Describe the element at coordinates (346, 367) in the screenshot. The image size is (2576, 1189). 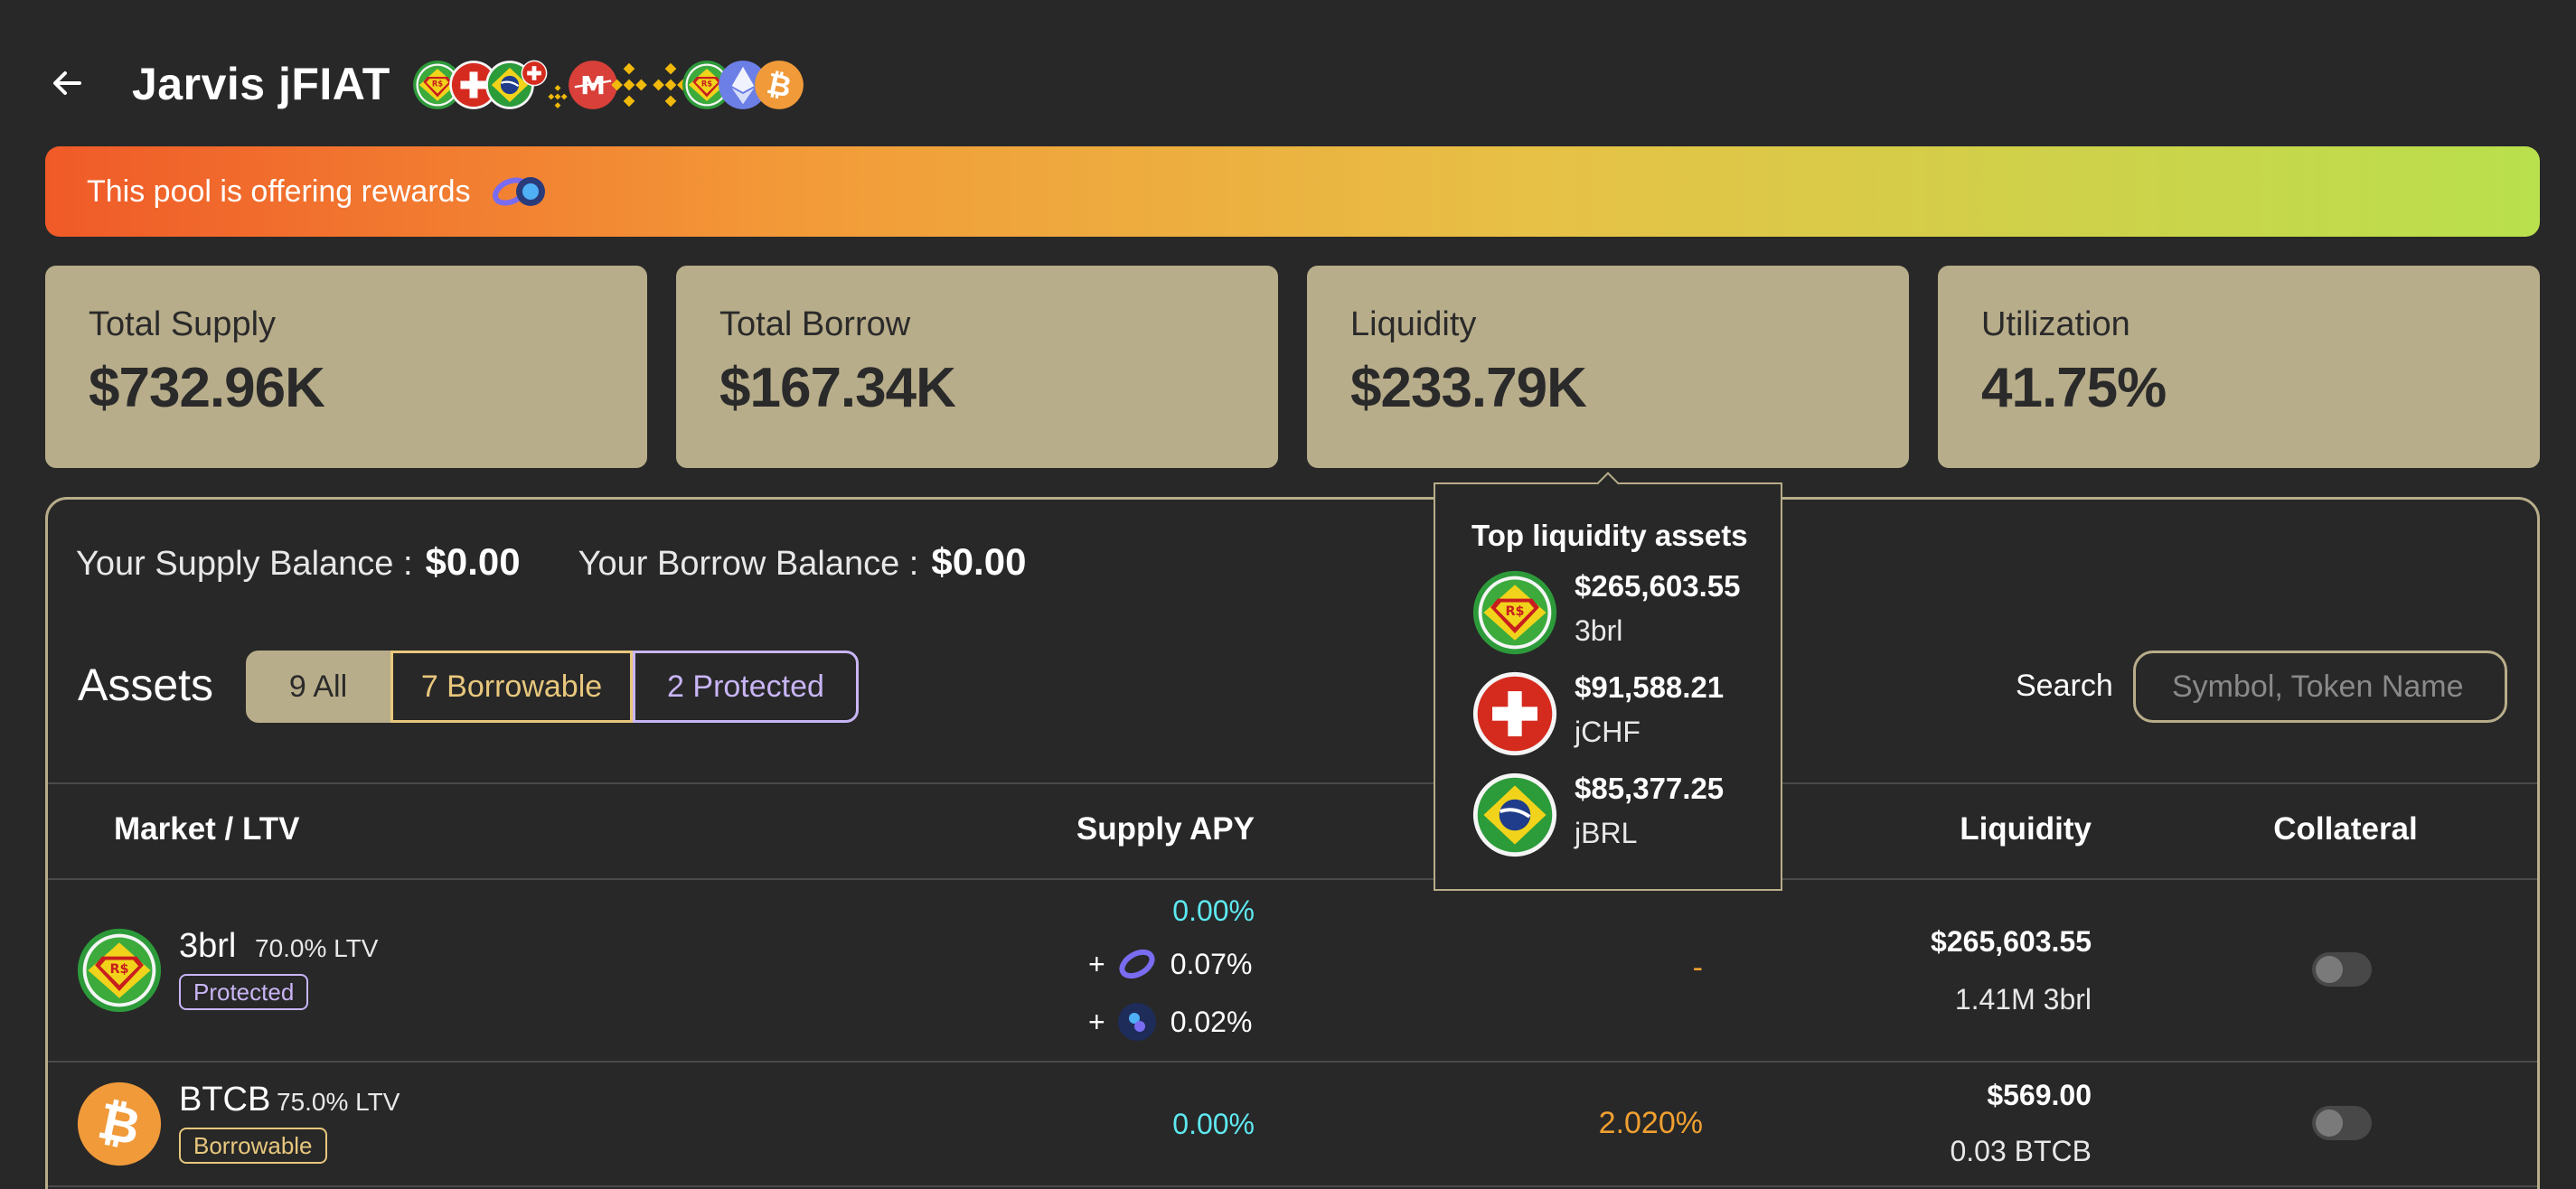
I see `stat-card-total-supply: Total Supply $732.96K` at that location.